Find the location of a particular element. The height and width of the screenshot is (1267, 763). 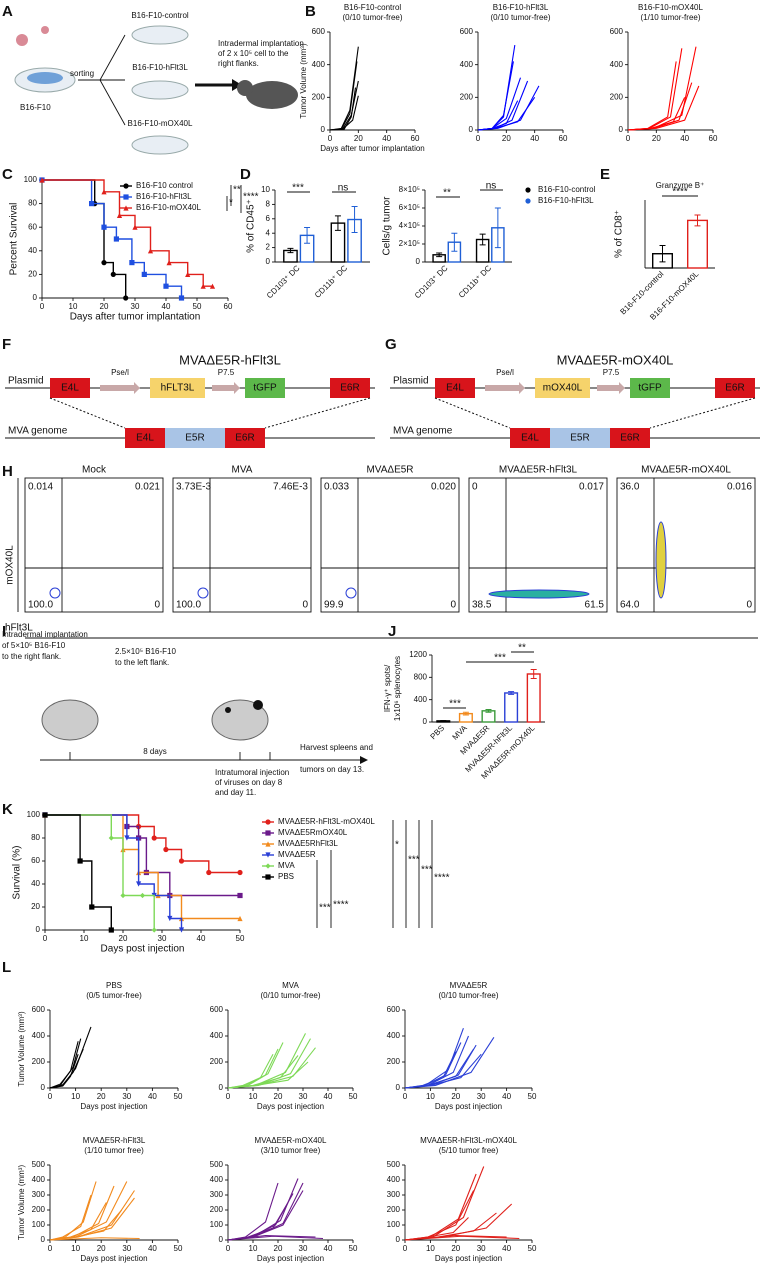

y-tick-label: 200 is located at coordinates (217, 1061).